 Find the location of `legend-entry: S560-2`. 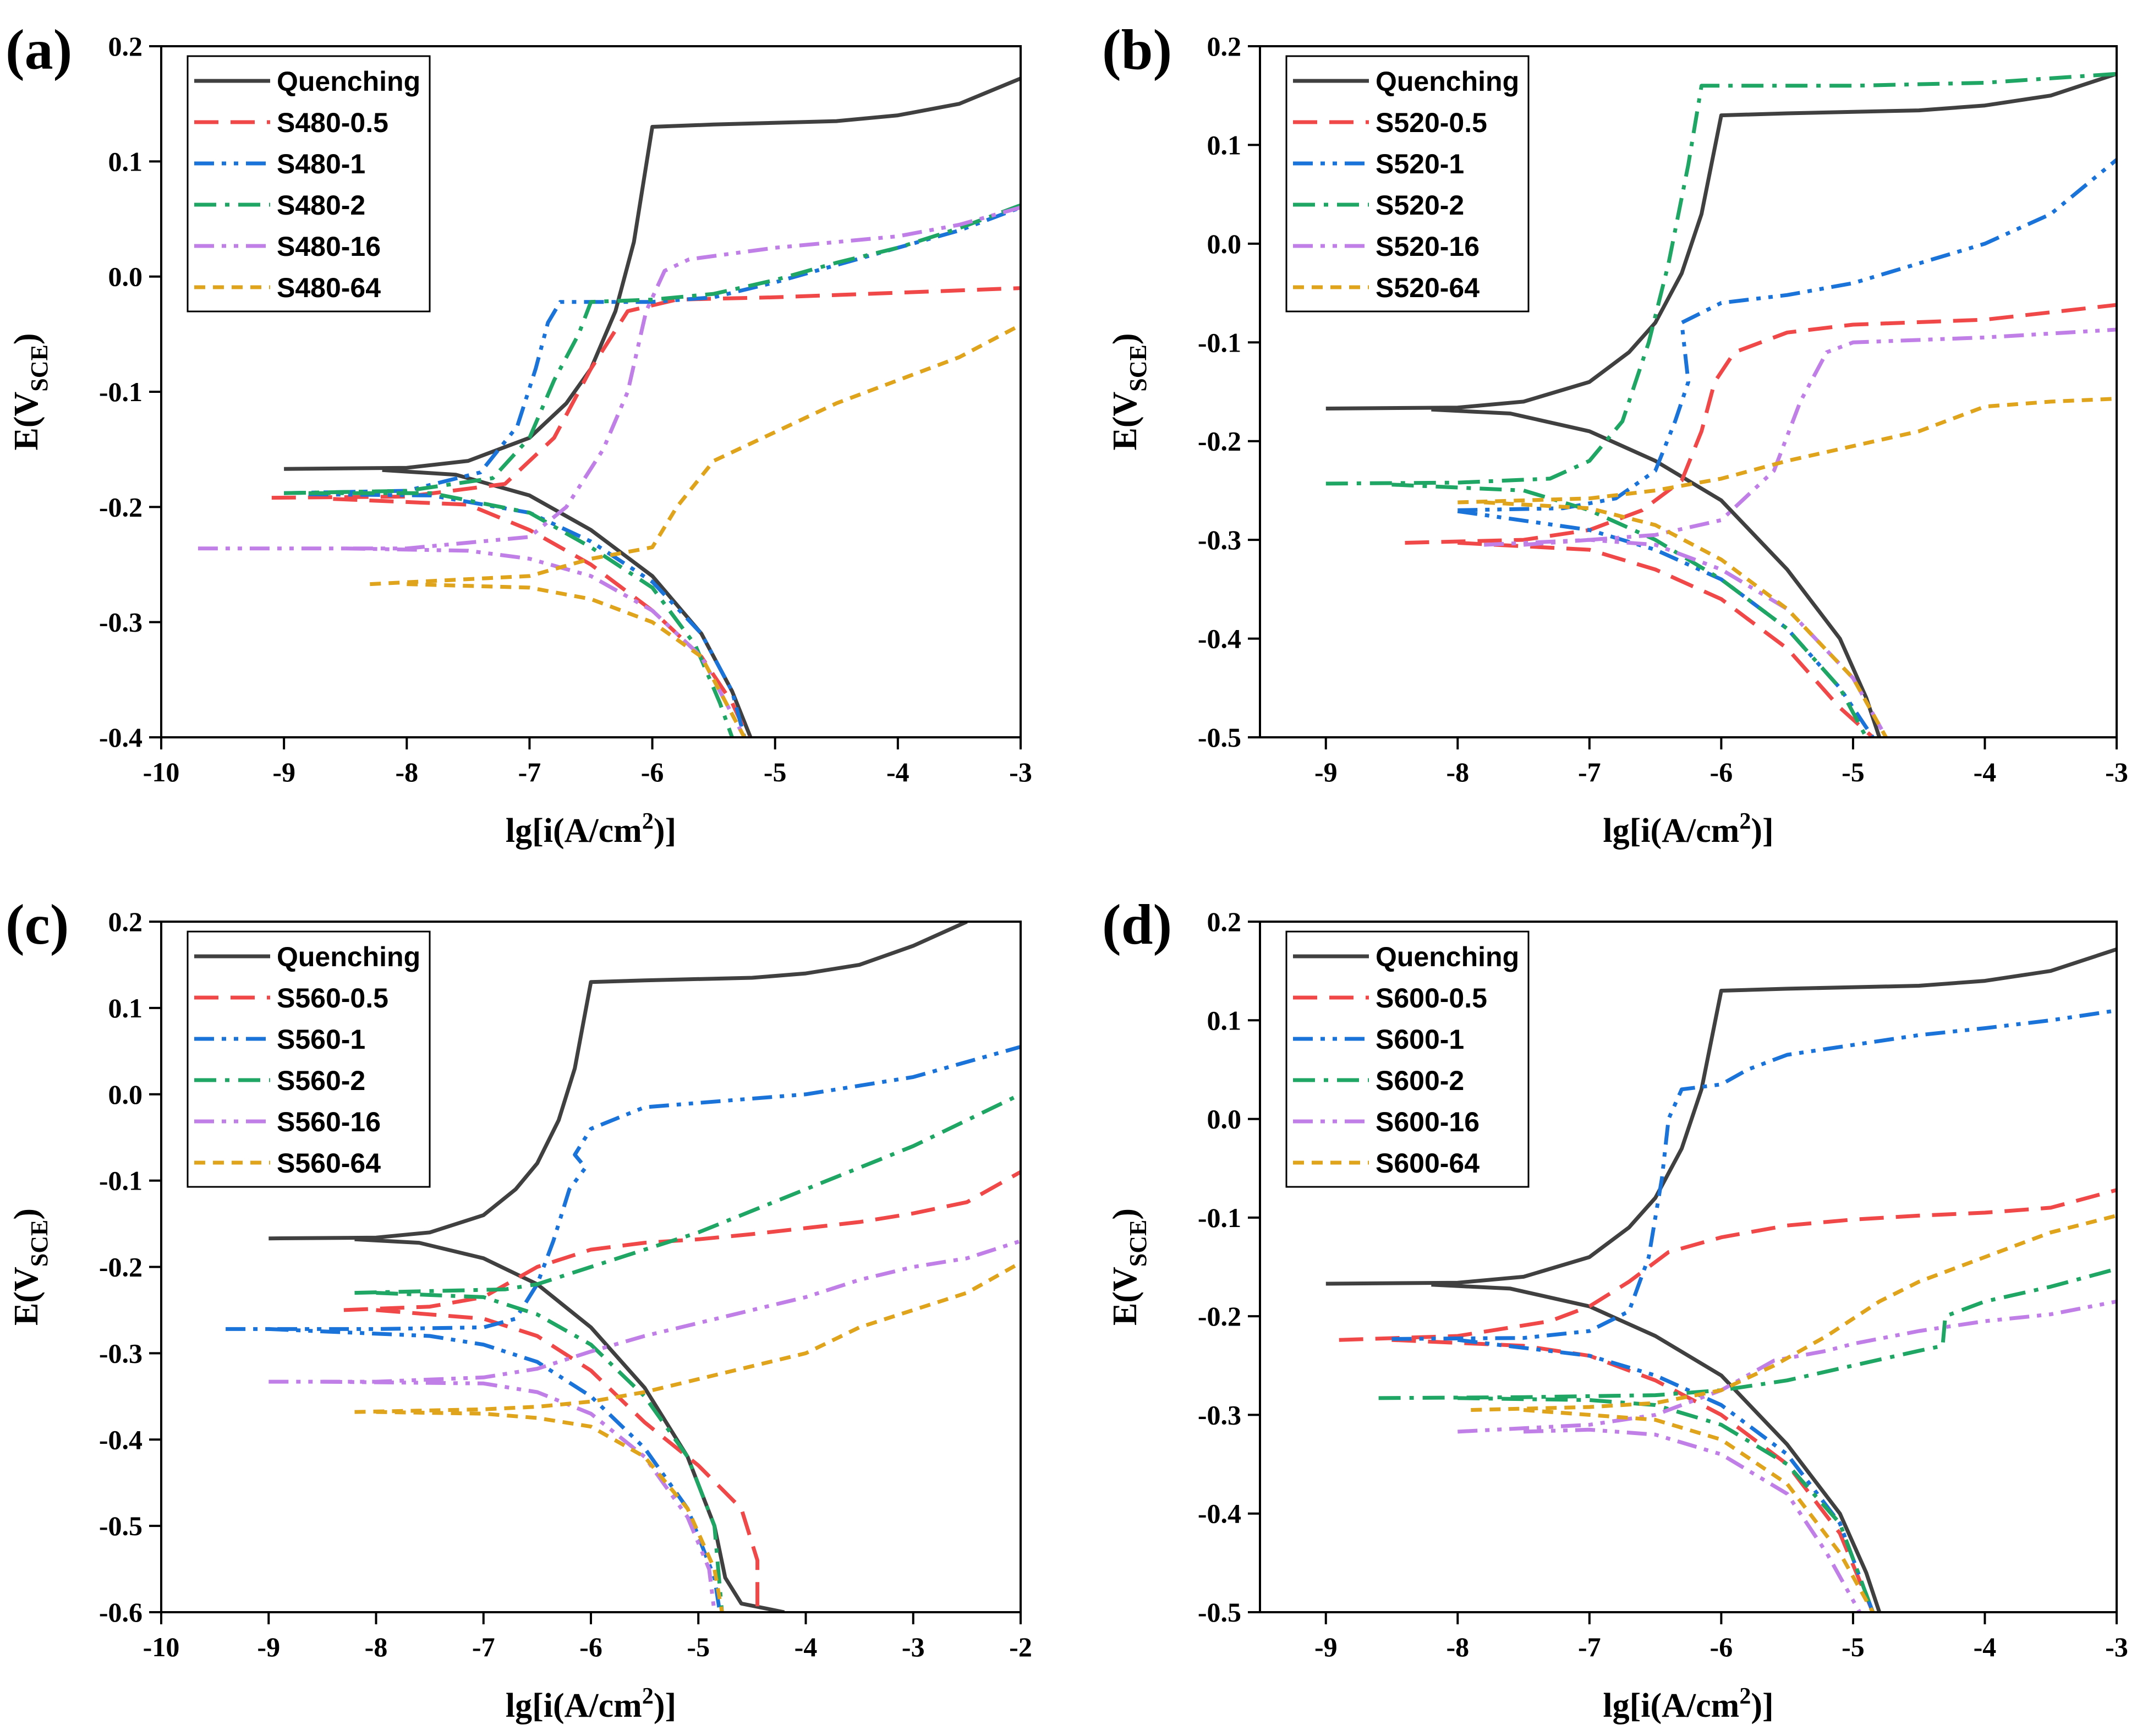

legend-entry: S560-2 is located at coordinates (321, 1080).